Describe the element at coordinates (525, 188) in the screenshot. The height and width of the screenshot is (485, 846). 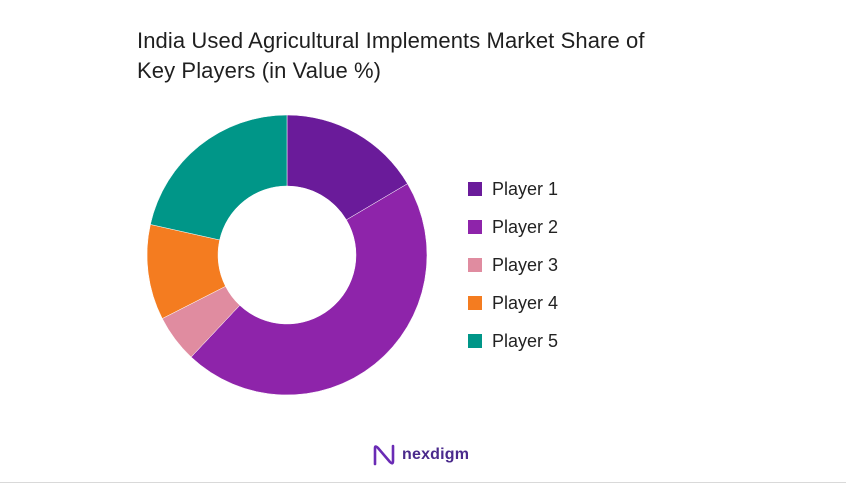
I see `legend-label: Player 1` at that location.